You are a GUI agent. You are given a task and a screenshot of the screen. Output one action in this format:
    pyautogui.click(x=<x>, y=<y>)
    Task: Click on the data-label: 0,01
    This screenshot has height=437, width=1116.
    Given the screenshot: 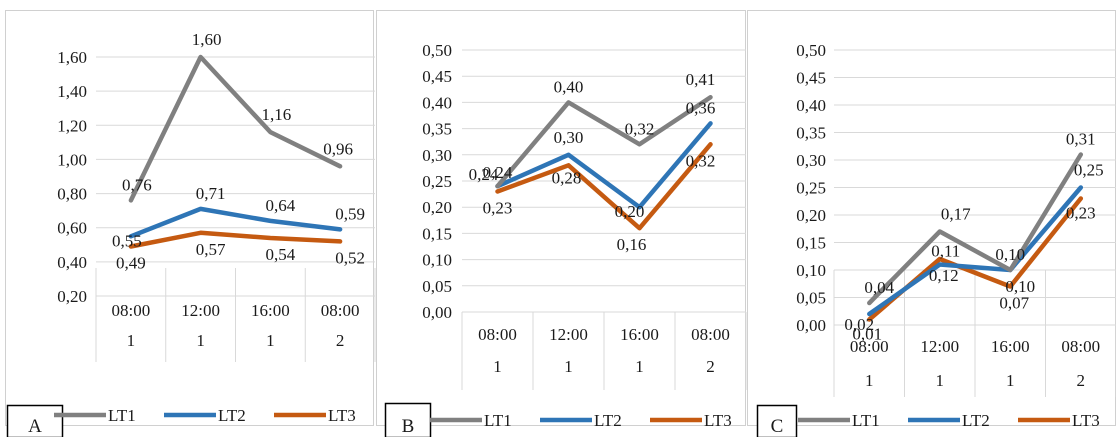 What is the action you would take?
    pyautogui.click(x=867, y=334)
    